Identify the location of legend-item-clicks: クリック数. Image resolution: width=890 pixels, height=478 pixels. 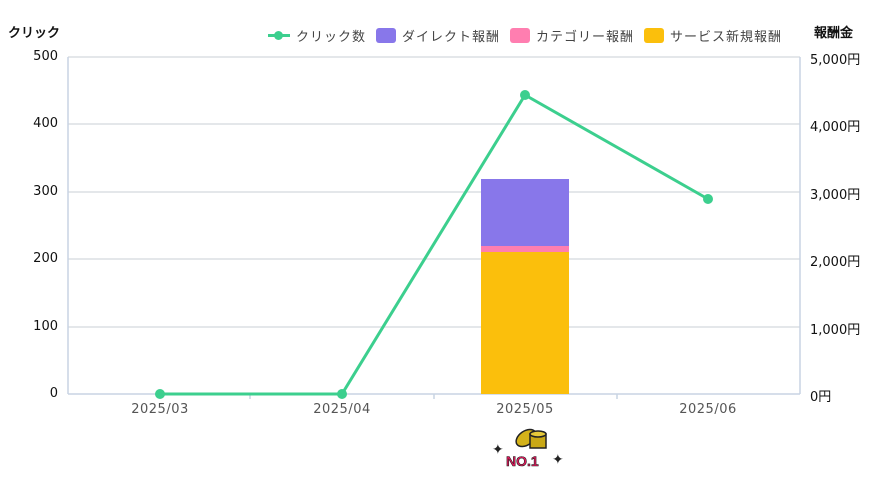
(316, 35).